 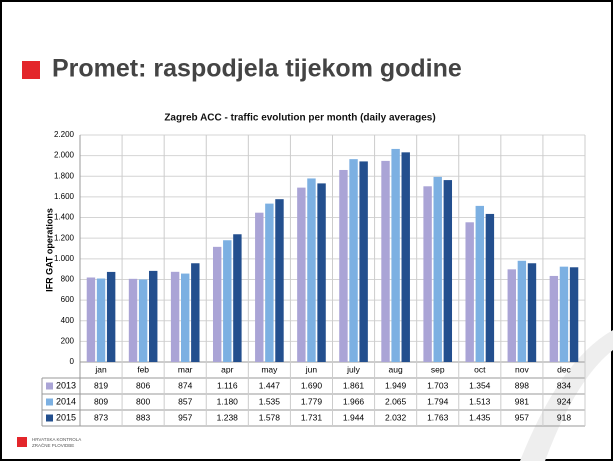 What do you see at coordinates (64, 134) in the screenshot?
I see `y-tick-label: 2.200` at bounding box center [64, 134].